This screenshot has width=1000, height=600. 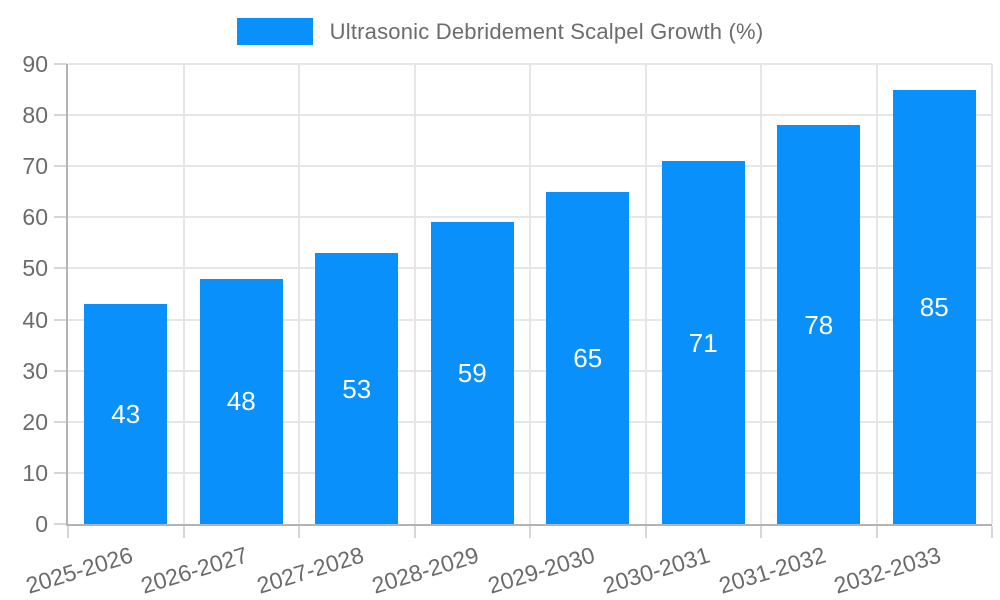 I want to click on bar-value-label: 65, so click(x=588, y=357).